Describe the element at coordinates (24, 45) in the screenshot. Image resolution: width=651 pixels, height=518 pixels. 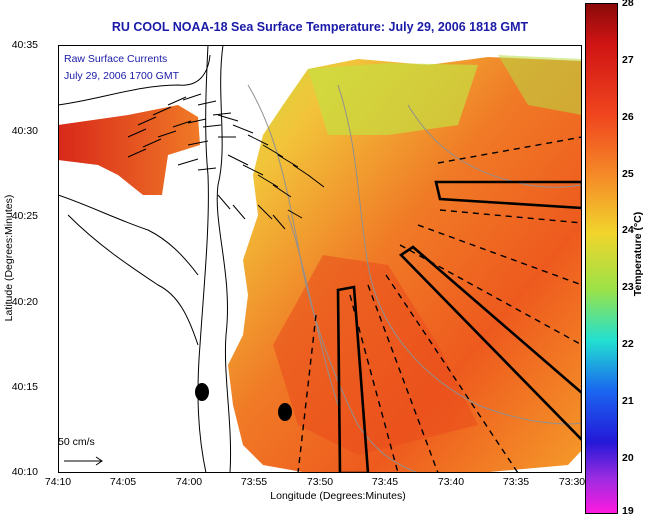
I see `y-tick: 40:35` at that location.